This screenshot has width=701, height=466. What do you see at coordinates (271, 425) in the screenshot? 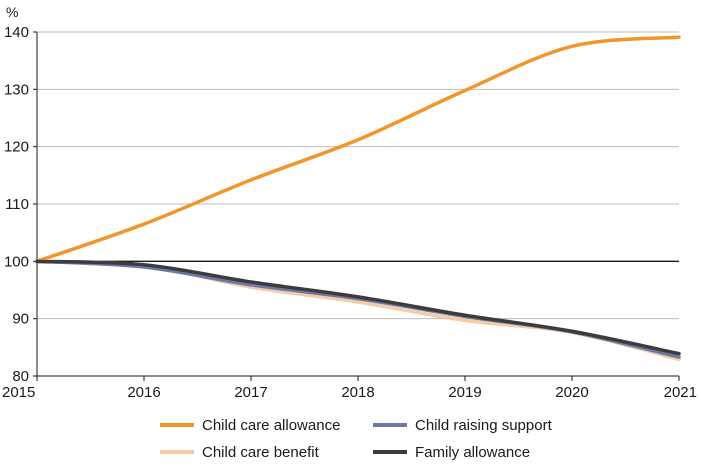
I see `legend-label: Child care allowance` at bounding box center [271, 425].